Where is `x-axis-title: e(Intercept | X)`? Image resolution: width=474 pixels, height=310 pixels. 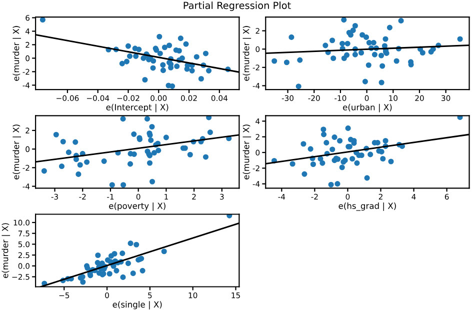
x-axis-title: e(Intercept | X) is located at coordinates (137, 108).